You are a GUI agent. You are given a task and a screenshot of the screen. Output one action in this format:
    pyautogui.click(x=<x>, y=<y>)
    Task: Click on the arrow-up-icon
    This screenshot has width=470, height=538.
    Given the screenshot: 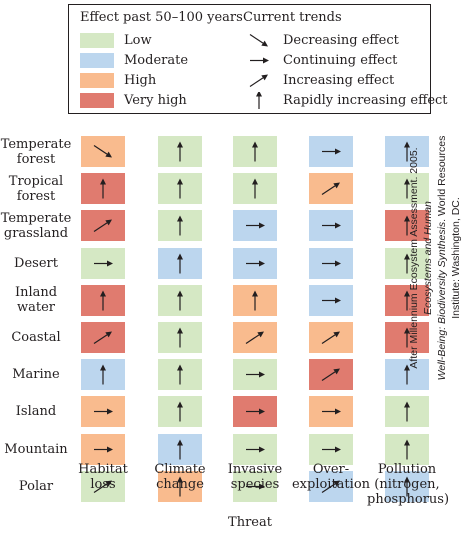 What is the action you would take?
    pyautogui.click(x=259, y=100)
    